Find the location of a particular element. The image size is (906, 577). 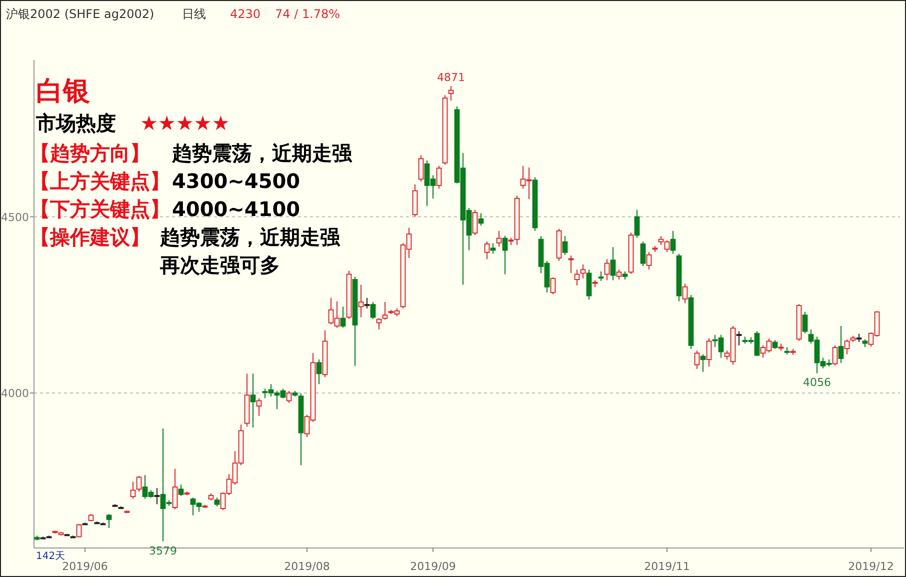

annotation: 市场热度 is located at coordinates (75, 123).